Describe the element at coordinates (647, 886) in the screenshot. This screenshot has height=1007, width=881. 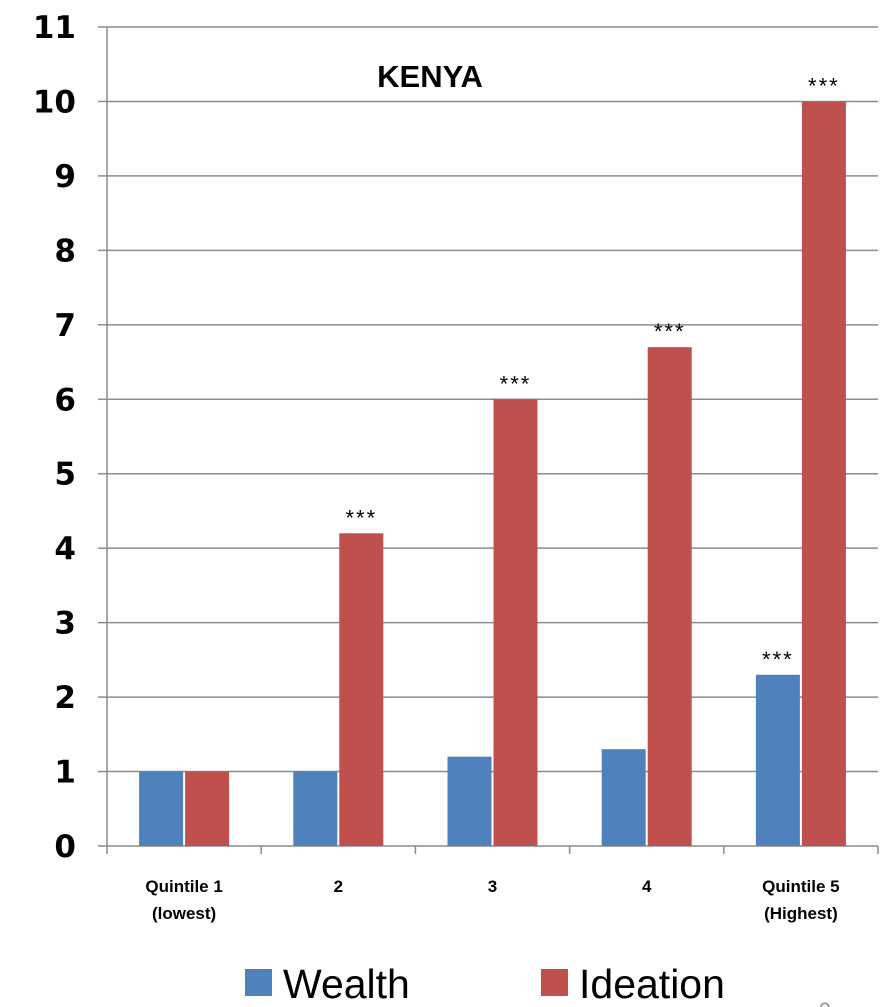
I see `x-tick-label: 4` at that location.